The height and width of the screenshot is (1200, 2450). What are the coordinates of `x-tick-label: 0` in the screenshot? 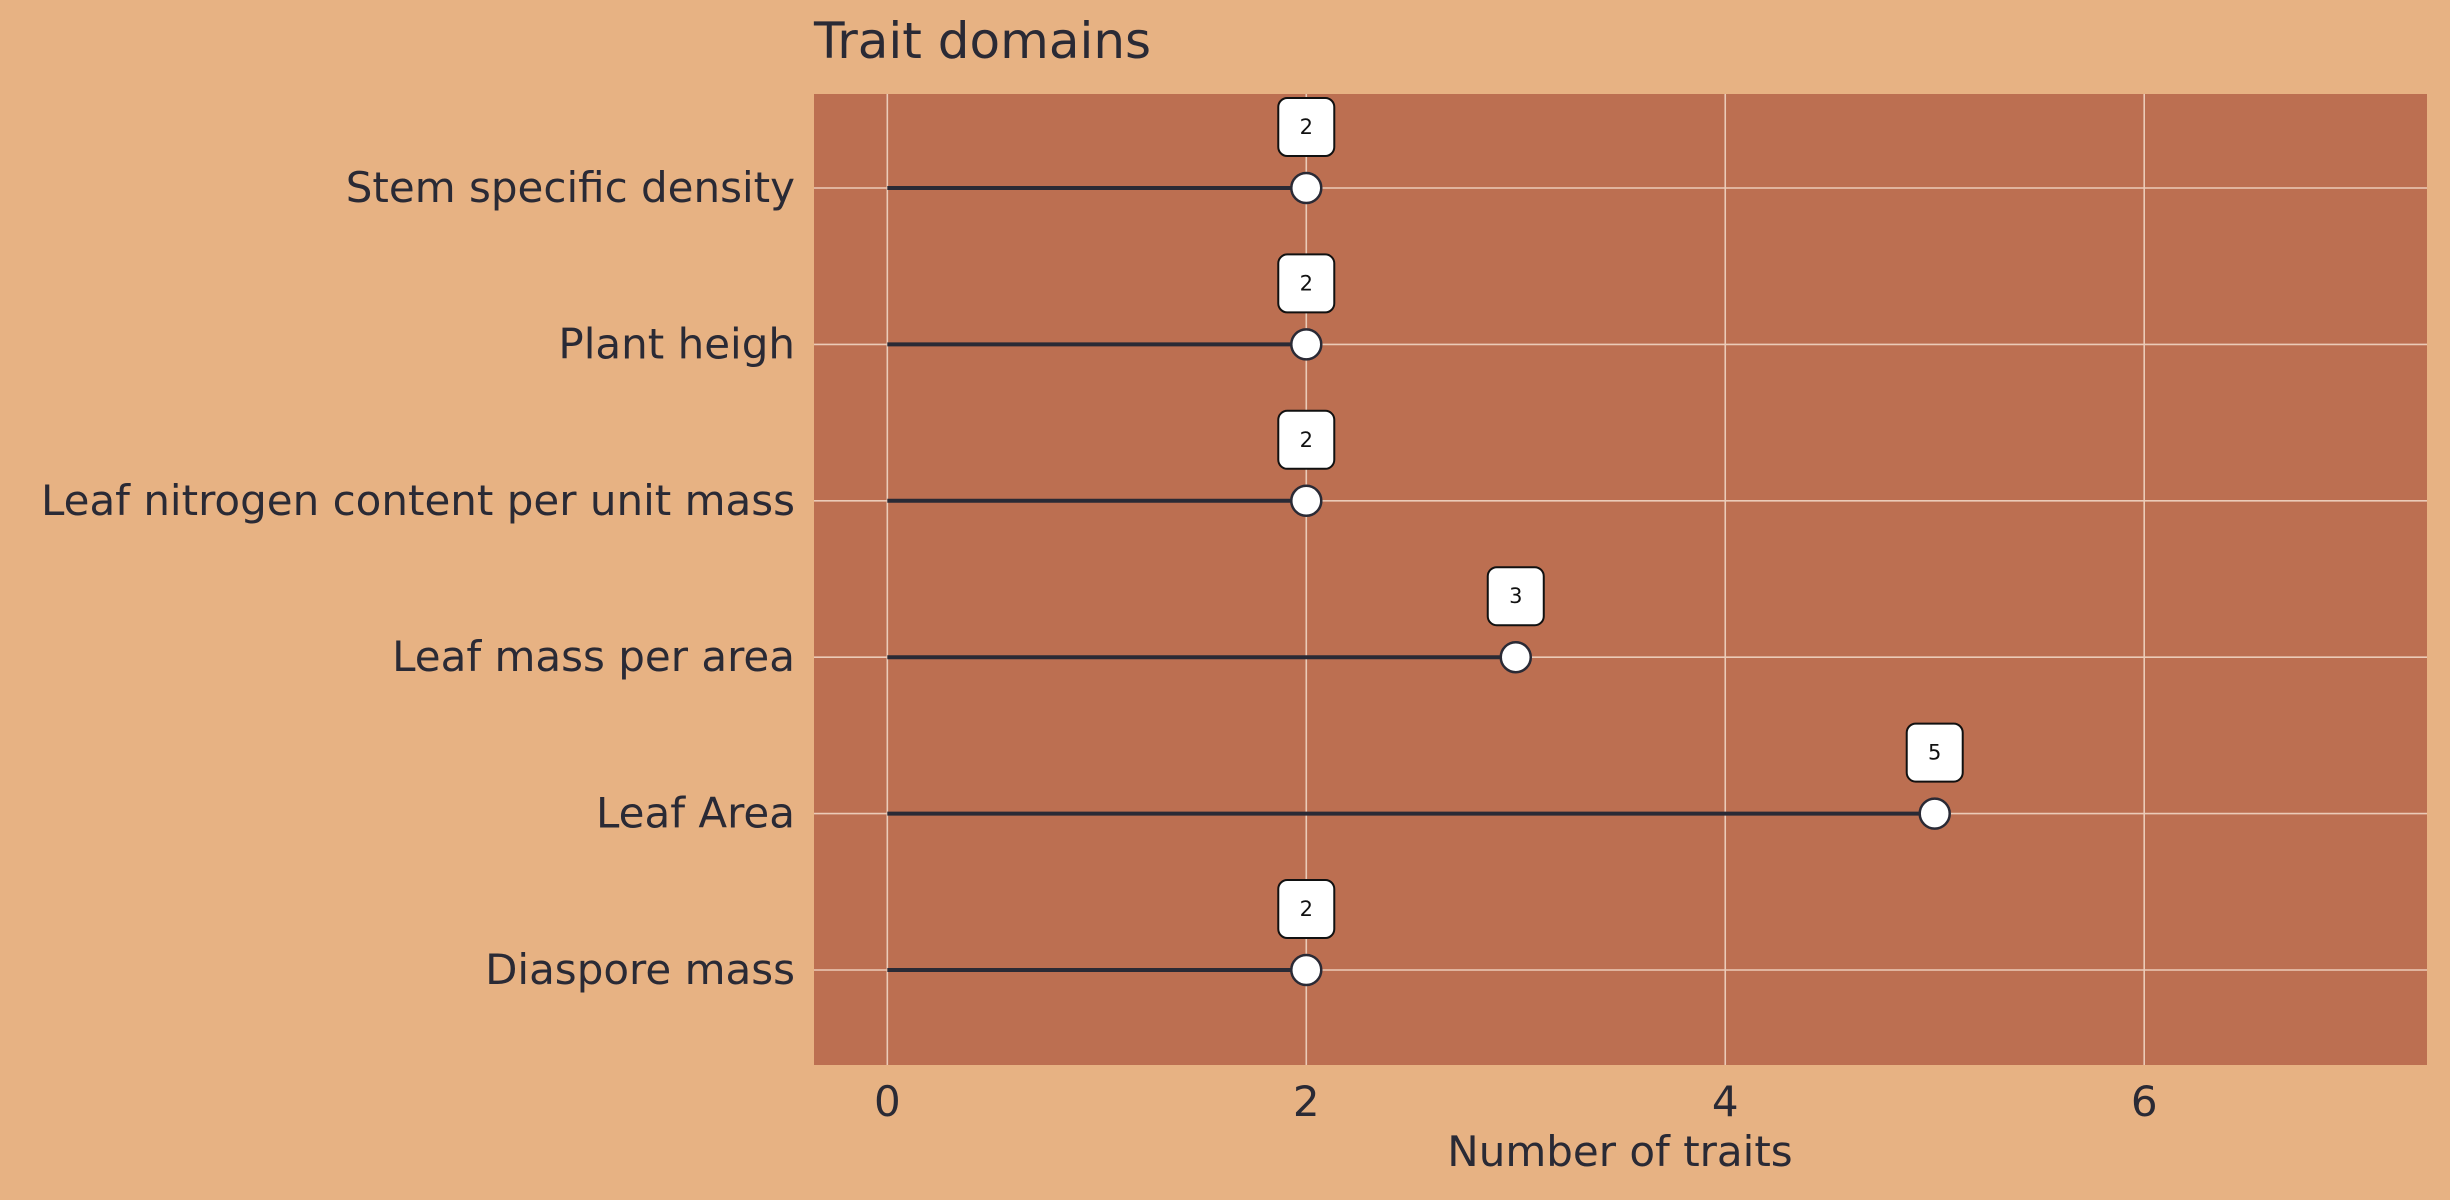 It's located at (887, 1101).